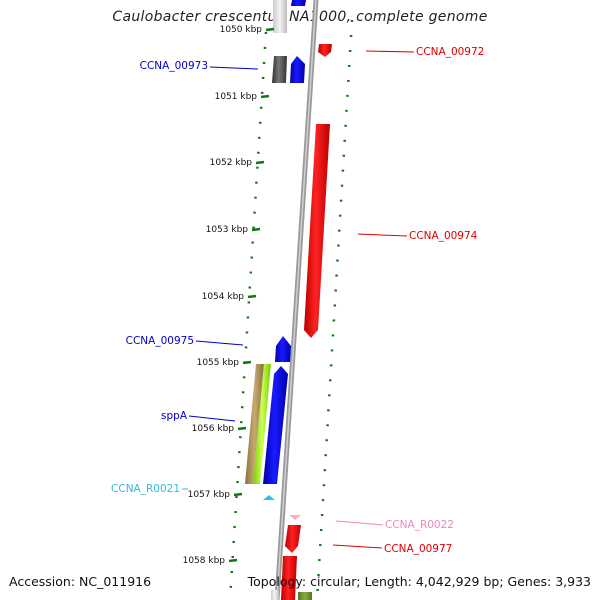 This screenshot has width=600, height=600. I want to click on kbp-tick-label: 1050 kbp, so click(241, 30).